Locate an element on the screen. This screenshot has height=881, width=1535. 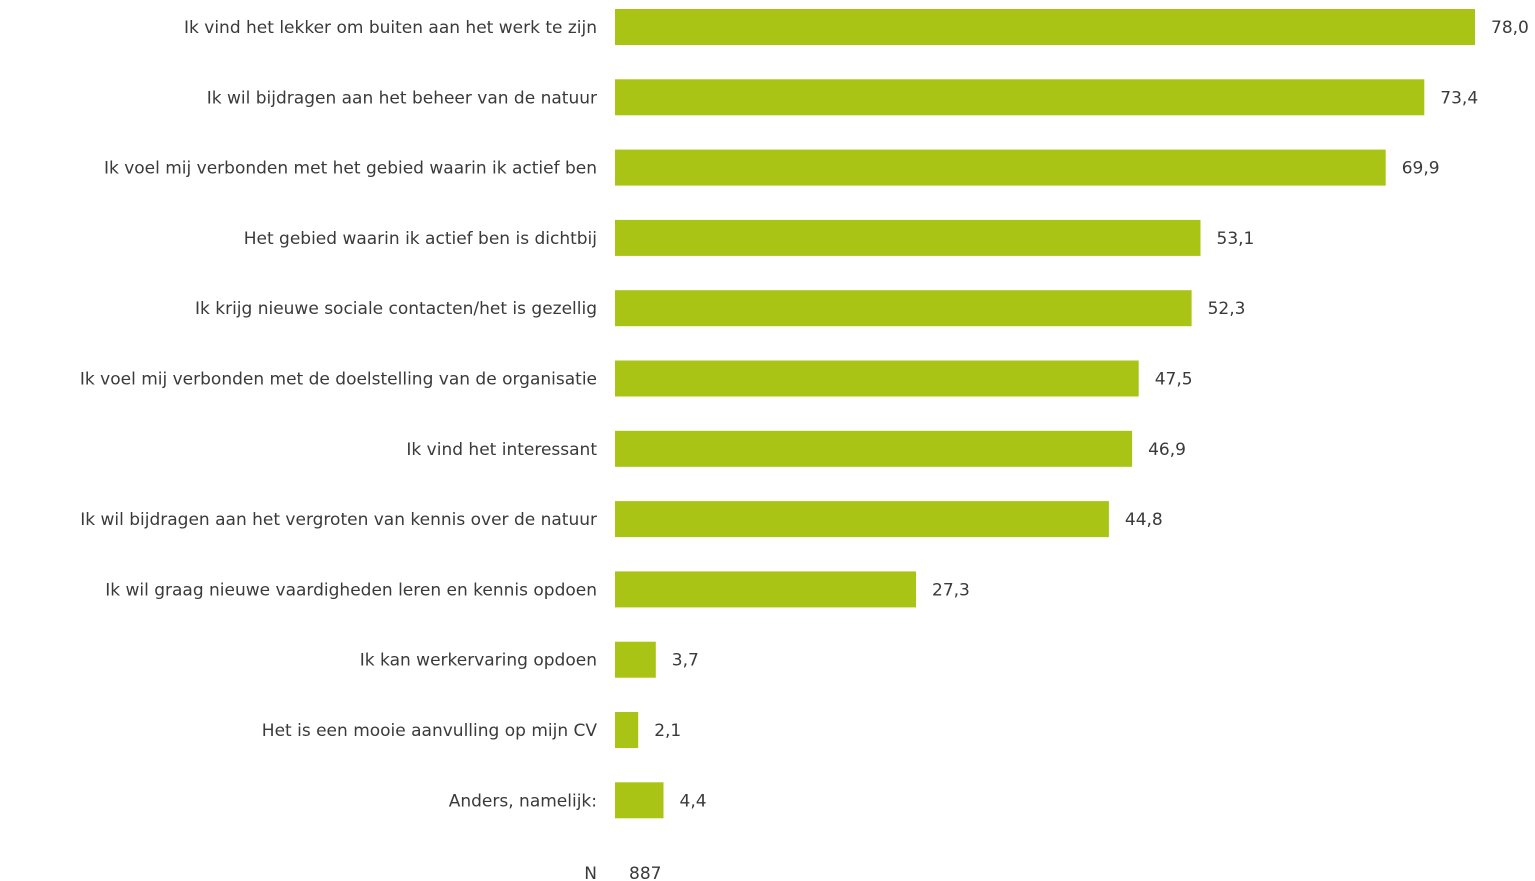
sample-size-label: N is located at coordinates (590, 872).